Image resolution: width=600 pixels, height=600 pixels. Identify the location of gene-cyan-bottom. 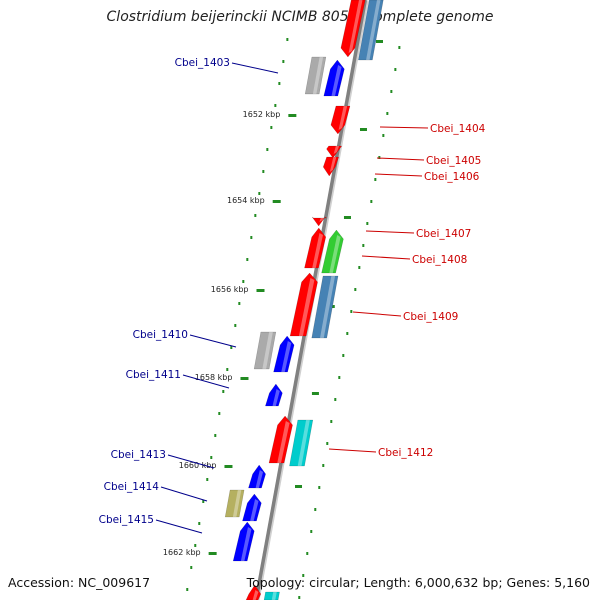
(271, 595).